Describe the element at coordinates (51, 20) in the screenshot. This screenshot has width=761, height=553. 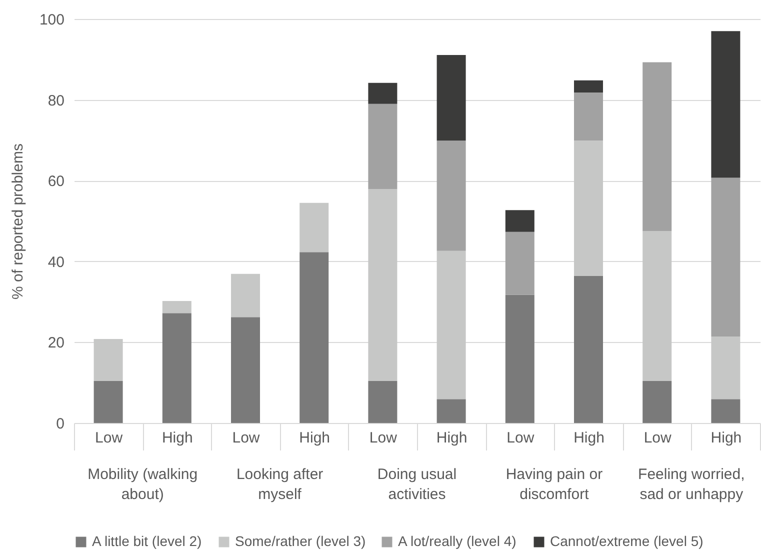
I see `y-tick-label: 100` at that location.